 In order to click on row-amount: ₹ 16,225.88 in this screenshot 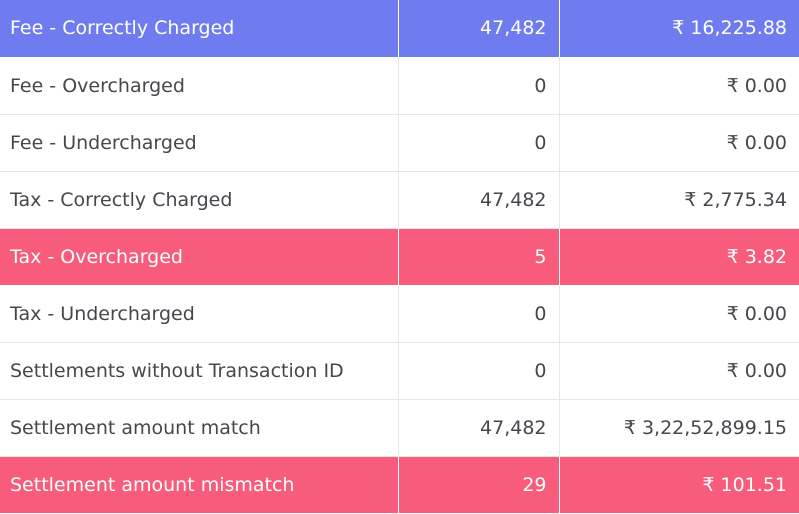, I will do `click(679, 29)`.